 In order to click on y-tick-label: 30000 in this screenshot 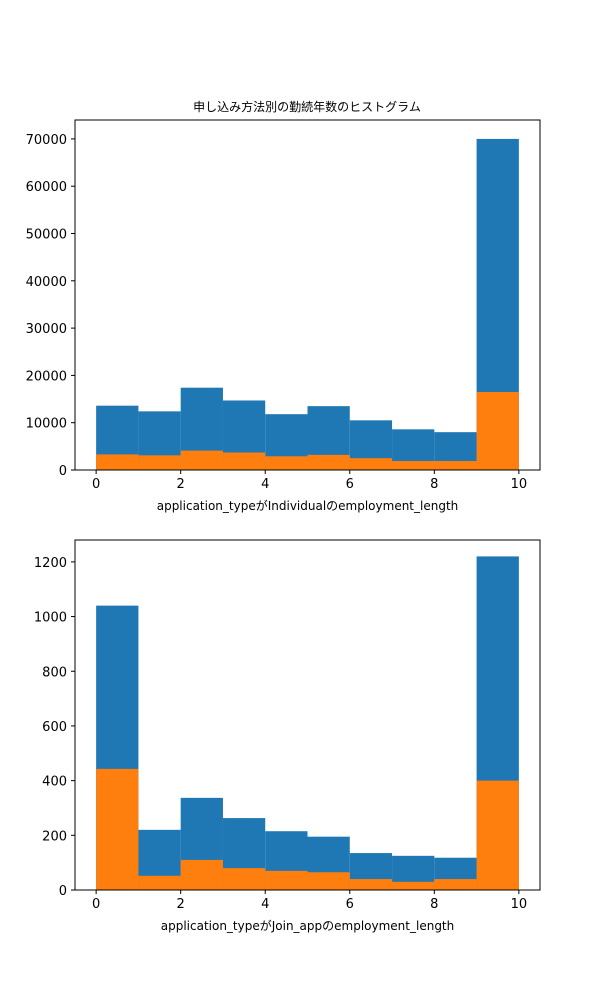, I will do `click(46, 329)`.